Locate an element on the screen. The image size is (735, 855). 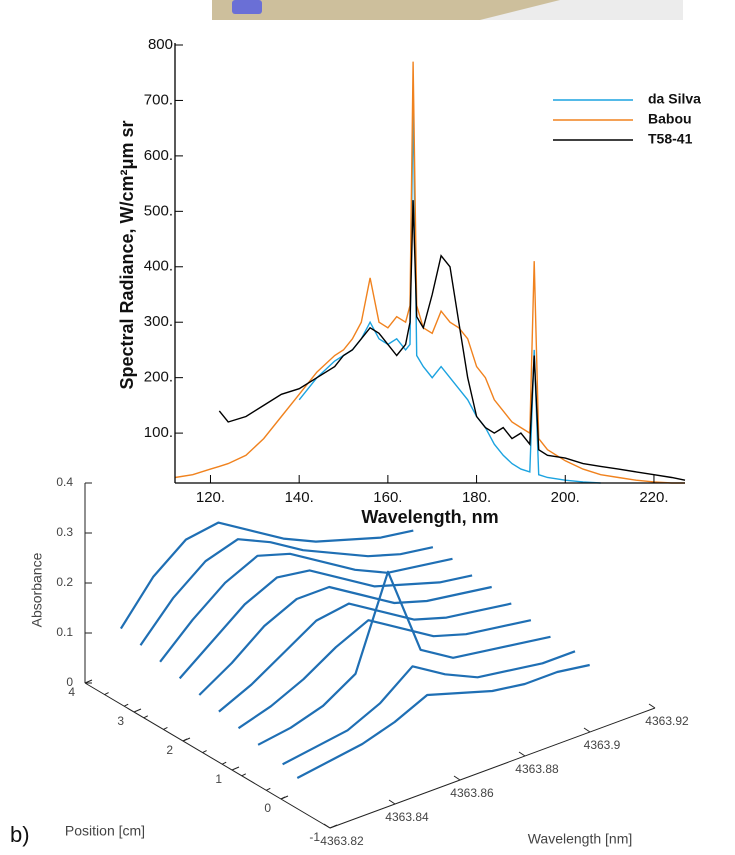
y-axis-label: Spectral Radiance, W/cm²μm sr is located at coordinates (127, 254).